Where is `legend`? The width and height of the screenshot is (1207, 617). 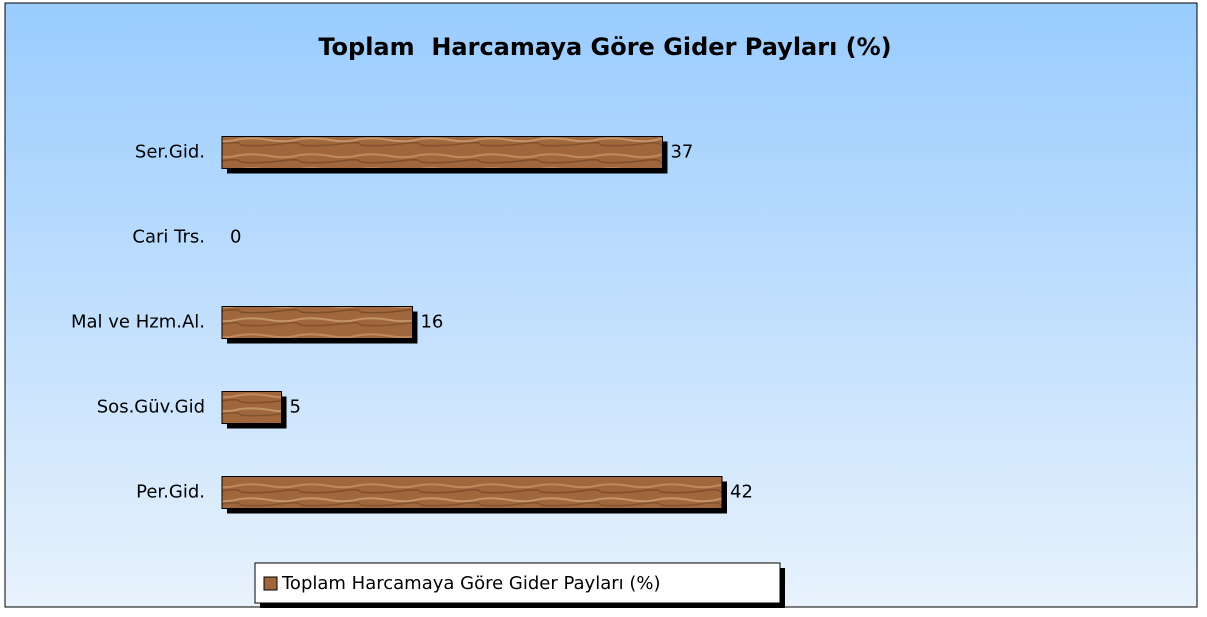 legend is located at coordinates (517, 583).